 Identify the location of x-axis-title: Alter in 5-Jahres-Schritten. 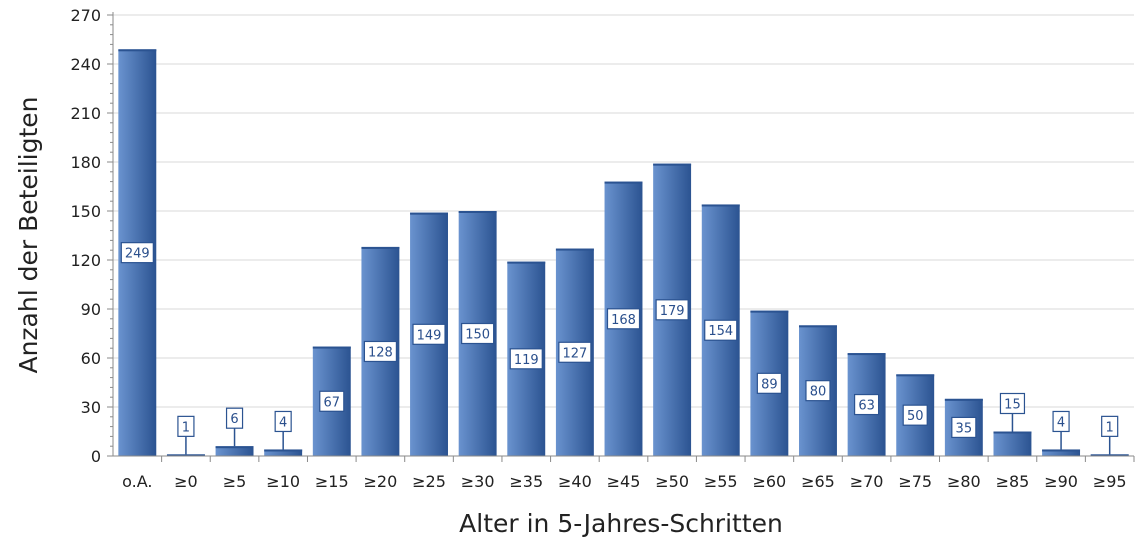
(621, 523).